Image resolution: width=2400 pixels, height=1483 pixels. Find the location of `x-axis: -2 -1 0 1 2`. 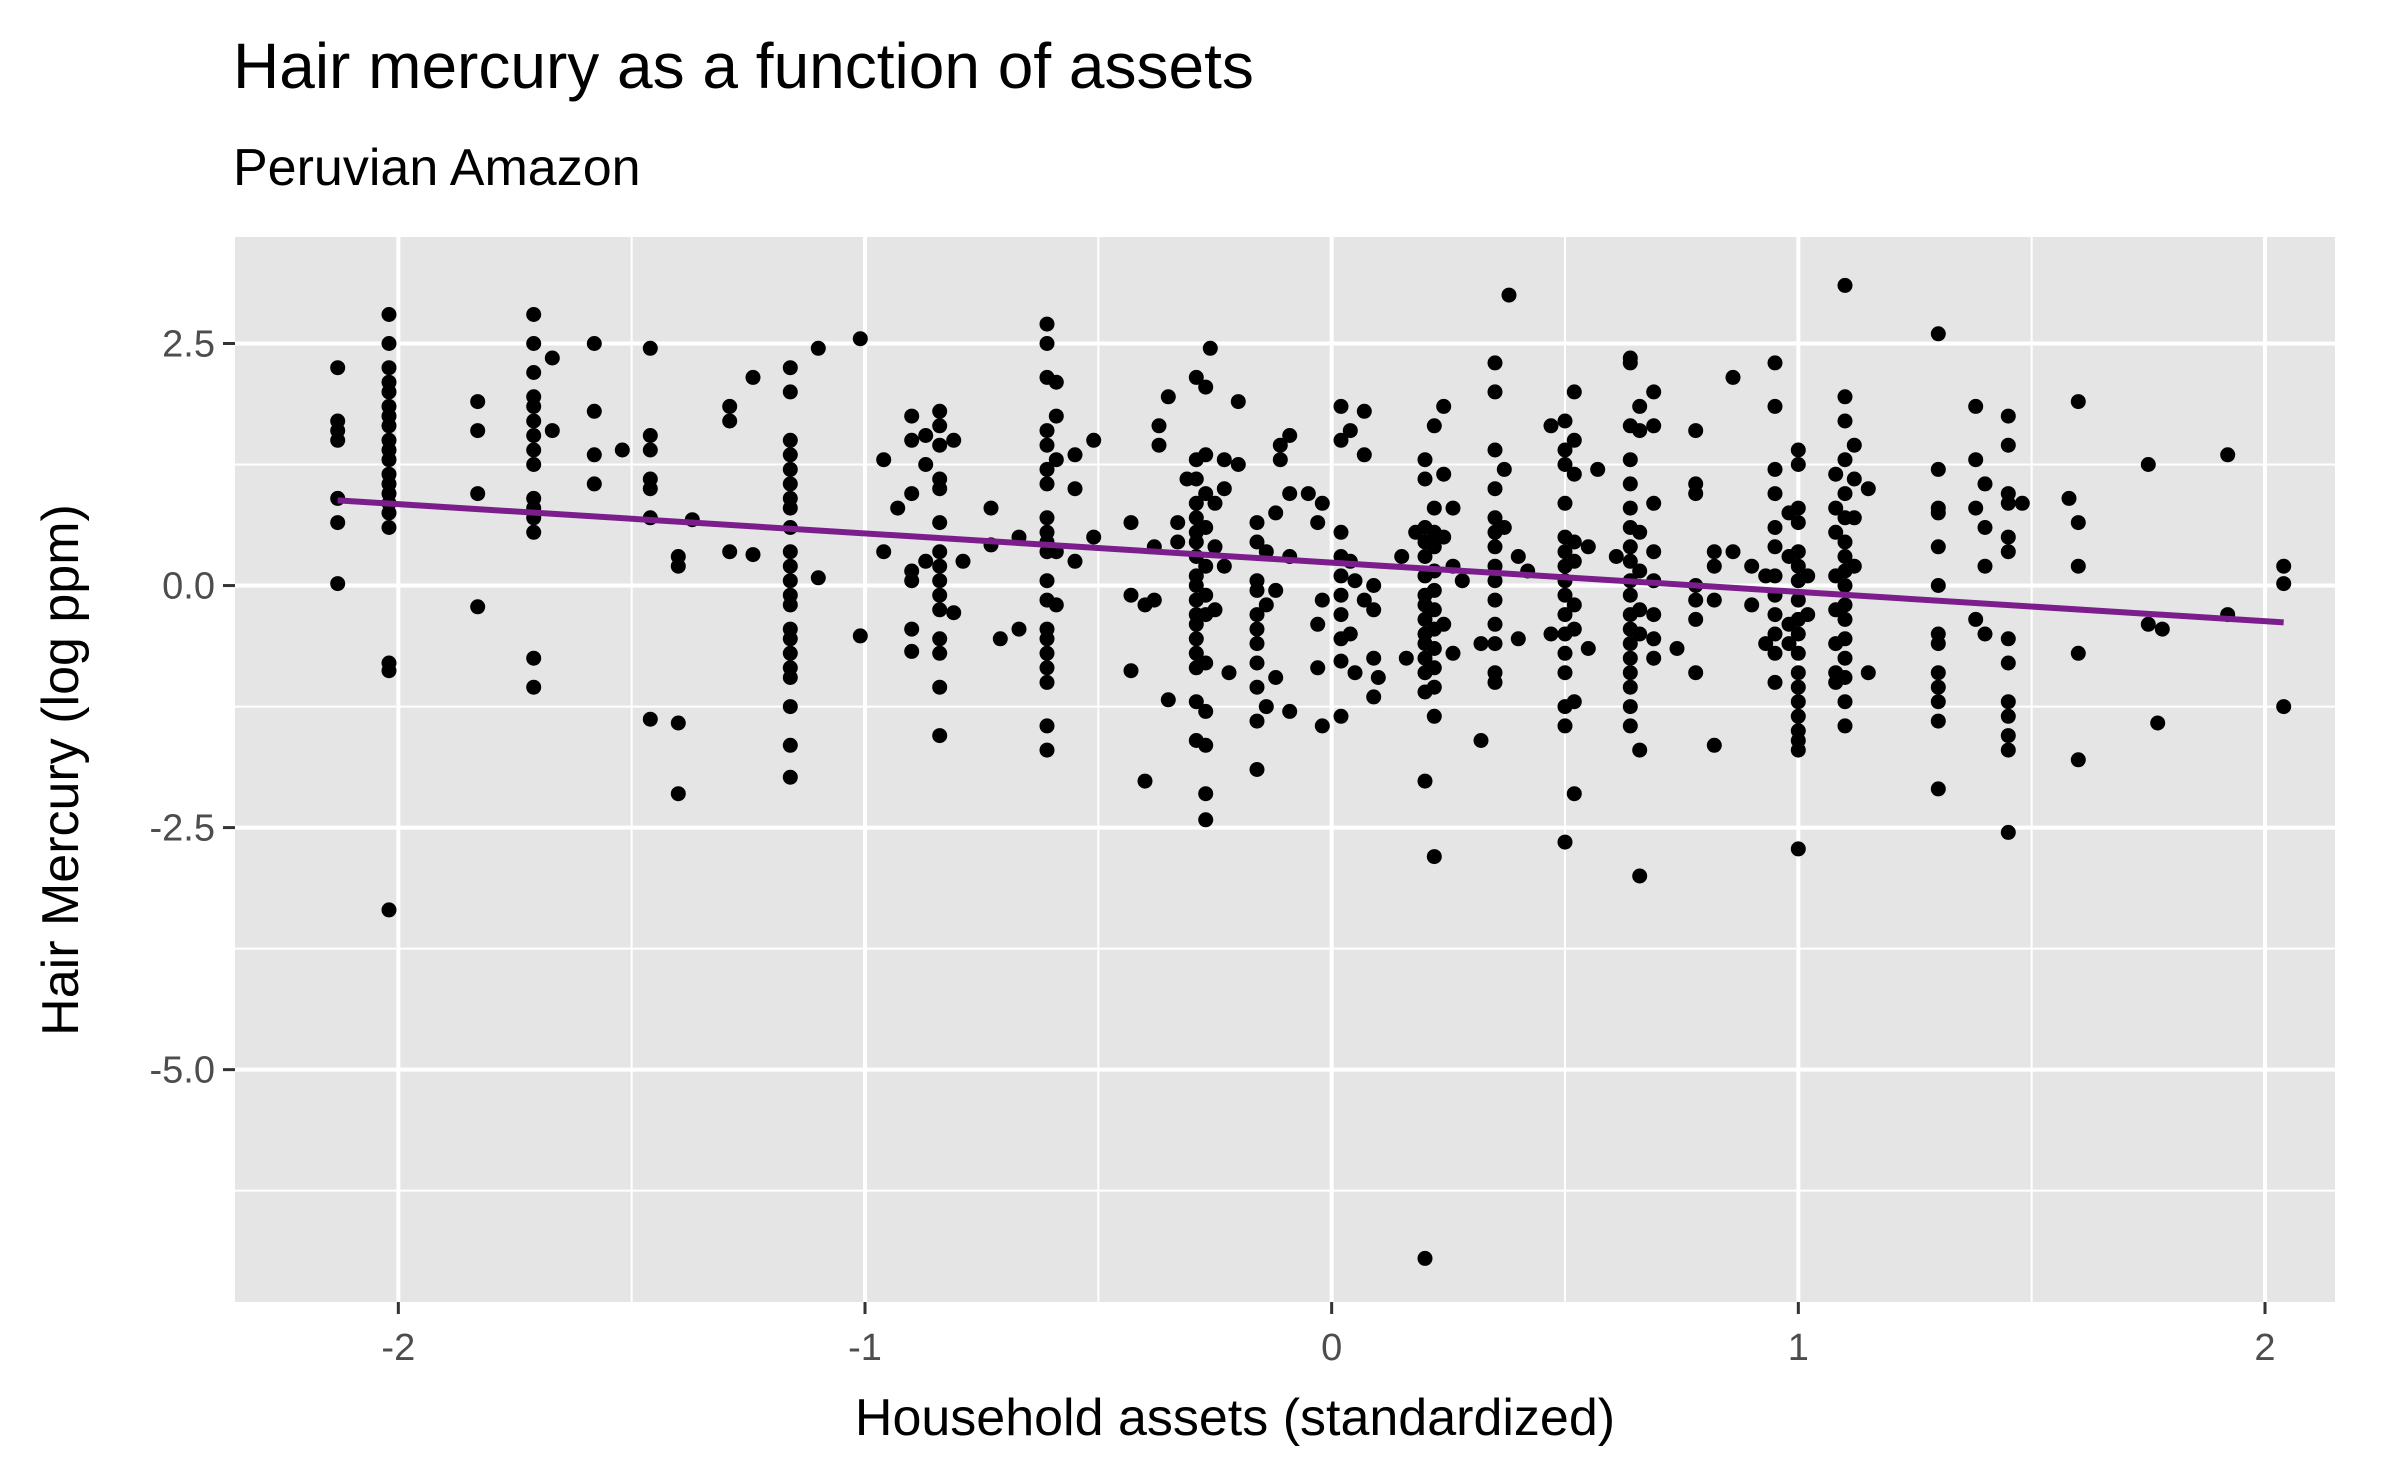

x-axis: -2 -1 0 1 2 is located at coordinates (1328, 1335).